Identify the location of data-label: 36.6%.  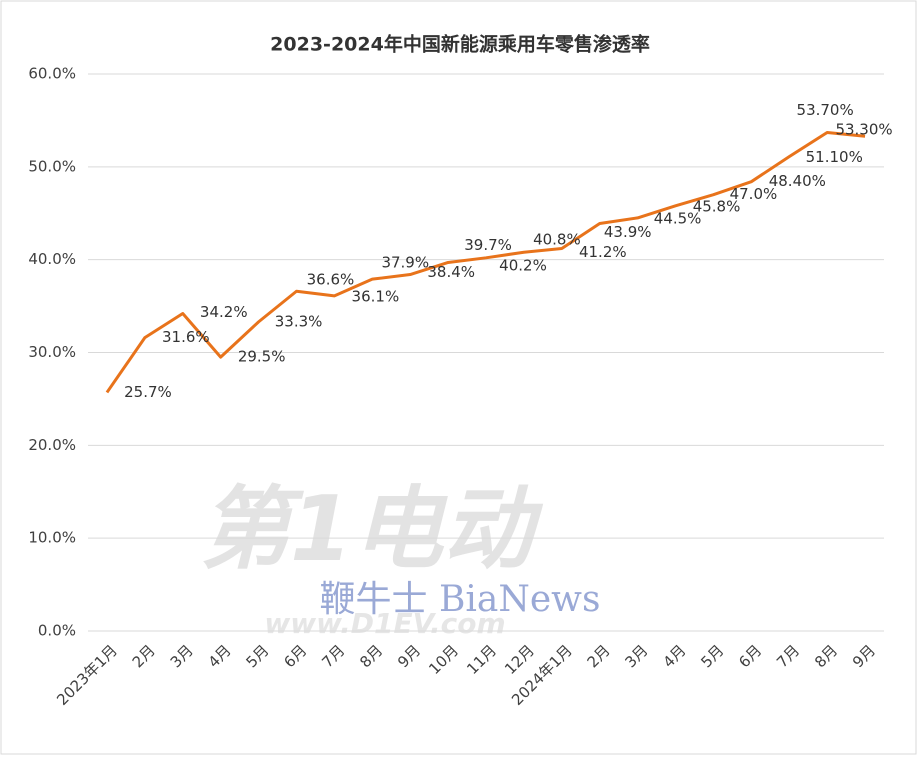
(331, 280).